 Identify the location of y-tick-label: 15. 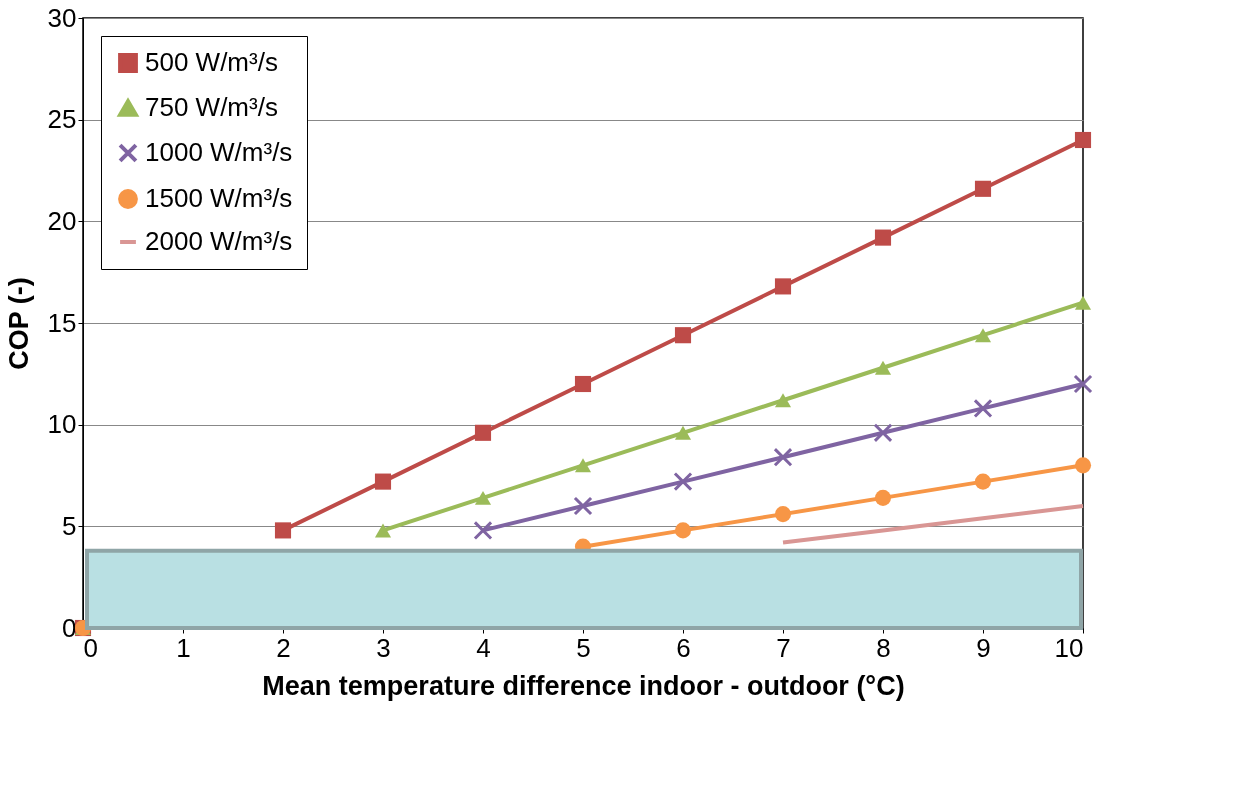
(62, 322).